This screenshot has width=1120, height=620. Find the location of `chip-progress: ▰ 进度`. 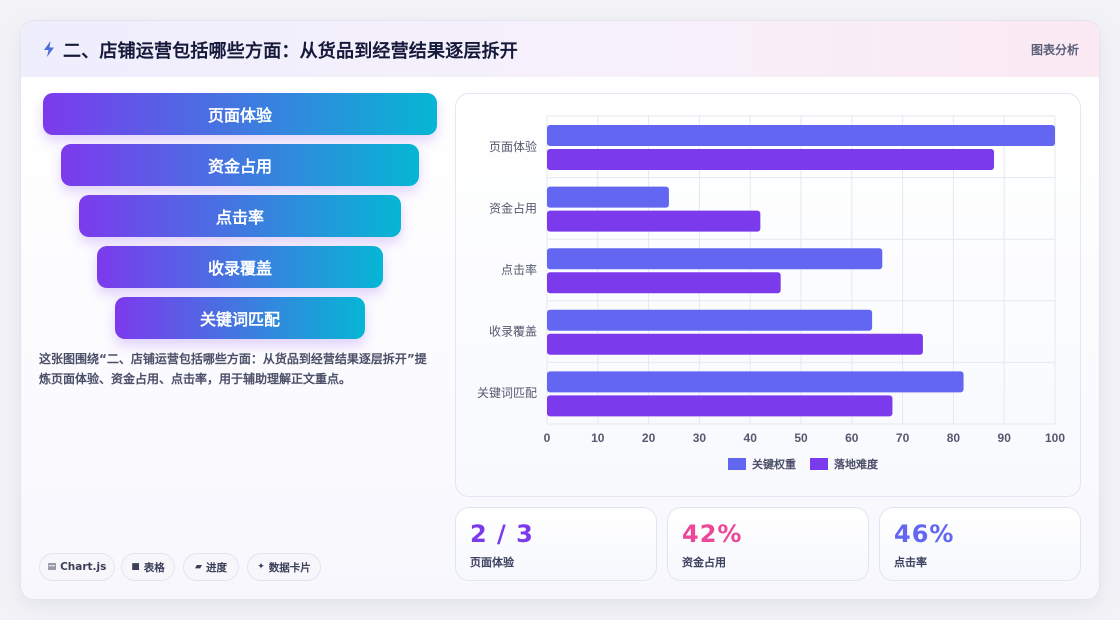

chip-progress: ▰ 进度 is located at coordinates (211, 567).